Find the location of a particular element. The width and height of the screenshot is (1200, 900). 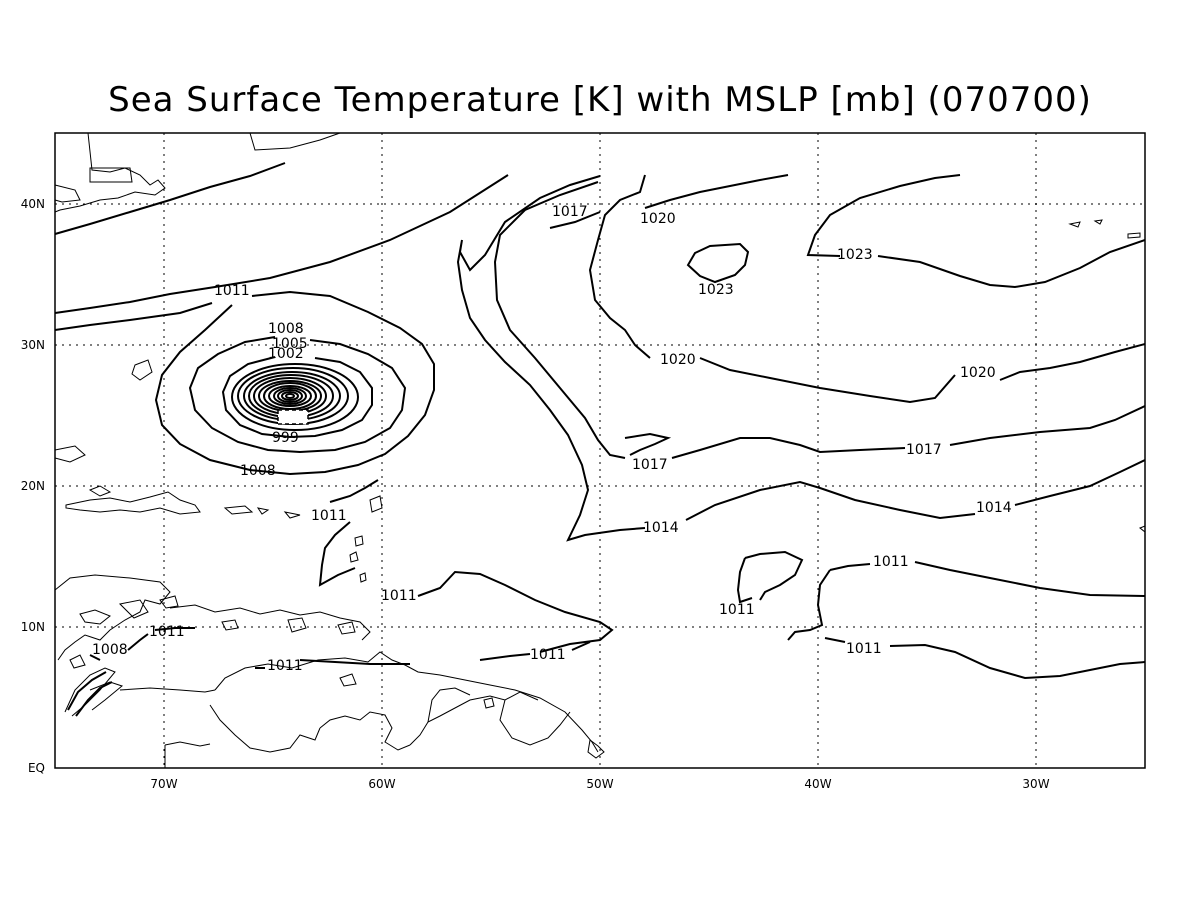

contour-label: 1005 is located at coordinates (290, 344).